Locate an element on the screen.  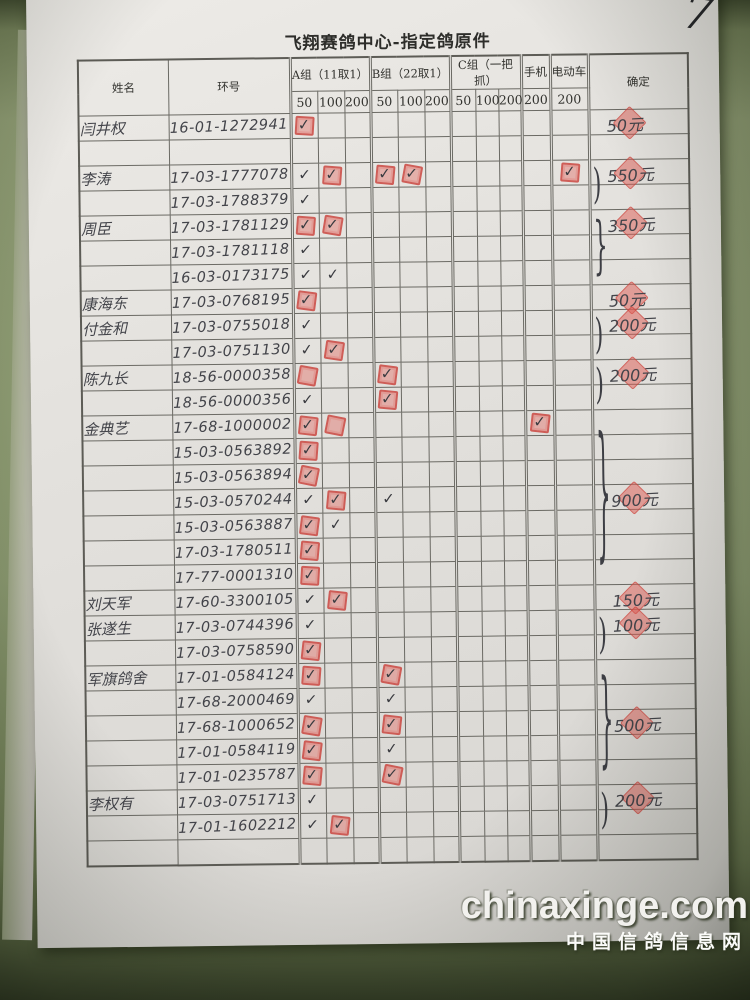
handwritten-ring-number: 17-68-1000002 is located at coordinates (232, 427).